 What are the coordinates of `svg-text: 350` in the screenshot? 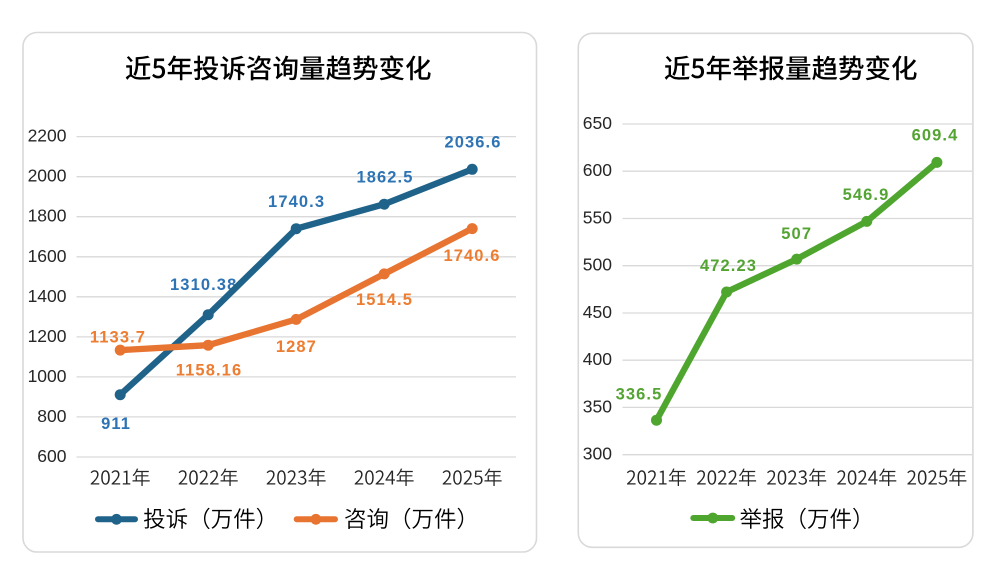 It's located at (597, 406).